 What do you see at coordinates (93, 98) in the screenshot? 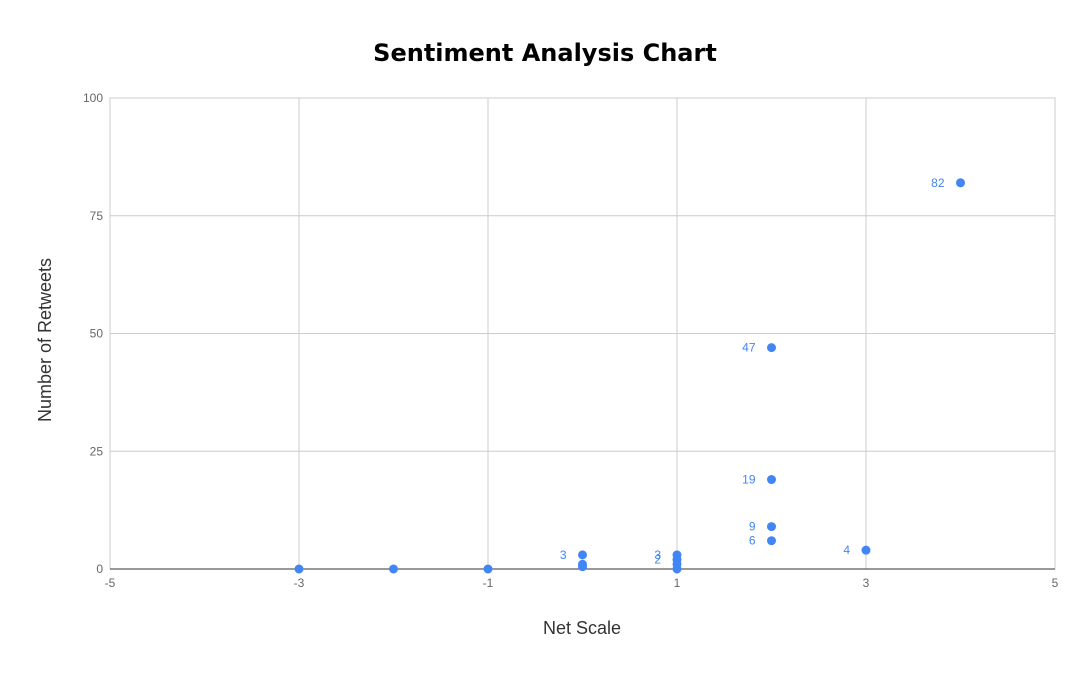
I see `y-tick-label: 100` at bounding box center [93, 98].